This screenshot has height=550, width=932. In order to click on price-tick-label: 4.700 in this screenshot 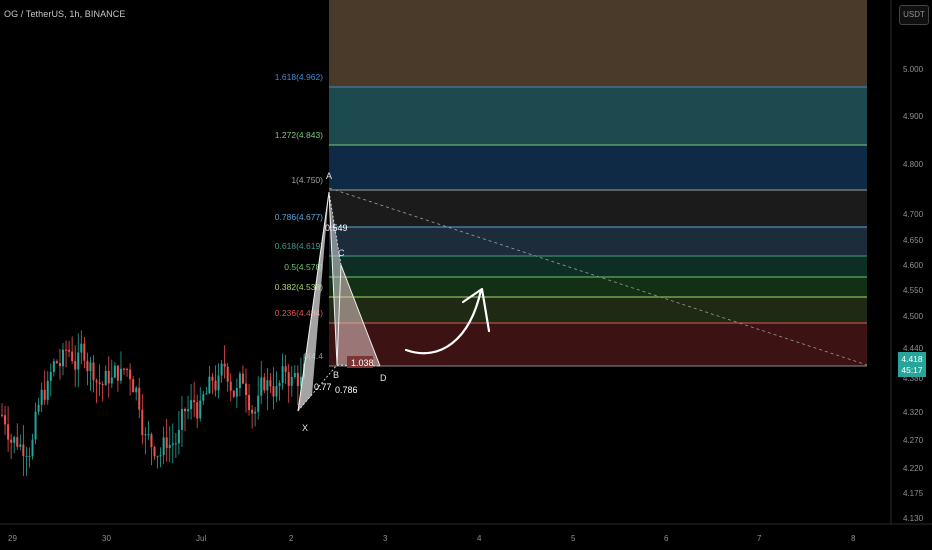, I will do `click(913, 214)`.